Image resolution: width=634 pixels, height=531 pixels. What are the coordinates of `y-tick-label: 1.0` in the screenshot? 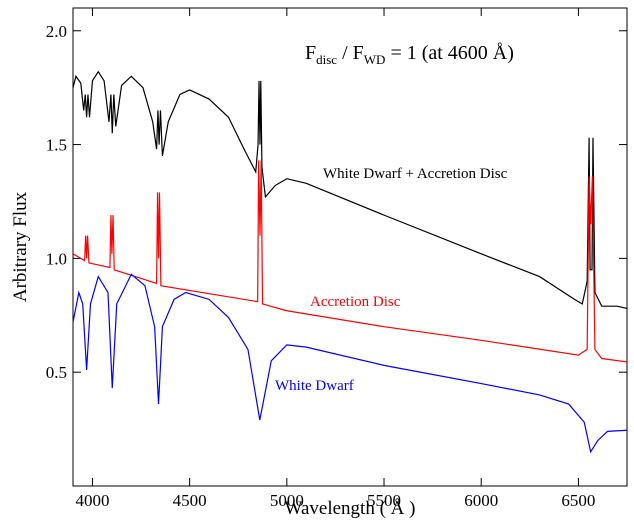 It's located at (56, 258).